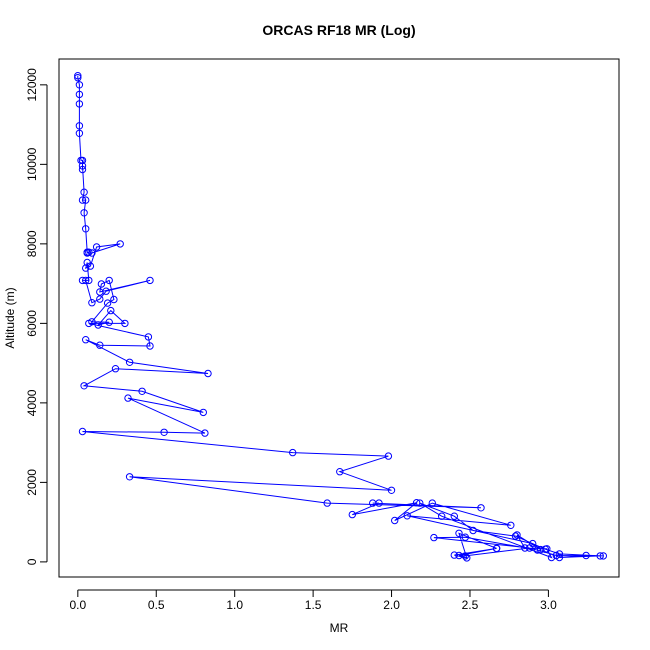 Image resolution: width=650 pixels, height=650 pixels. What do you see at coordinates (77, 605) in the screenshot?
I see `x-tick-label: 0.0` at bounding box center [77, 605].